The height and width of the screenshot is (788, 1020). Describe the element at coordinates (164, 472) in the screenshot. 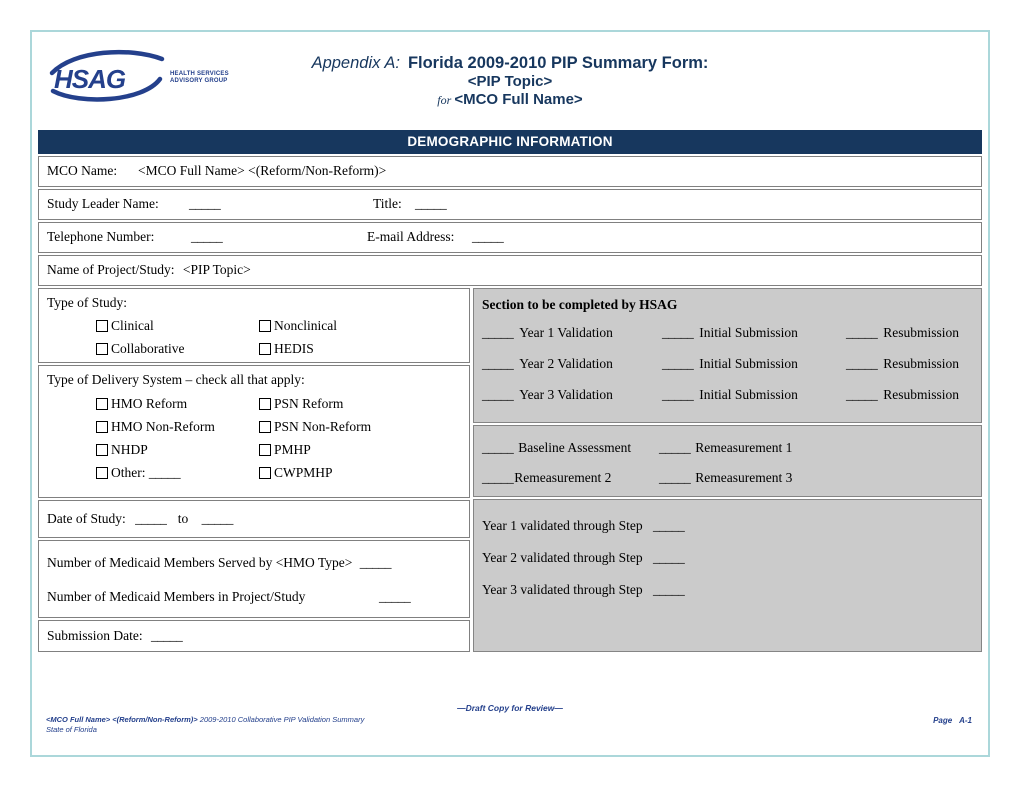

I see `other-blank: _____` at that location.